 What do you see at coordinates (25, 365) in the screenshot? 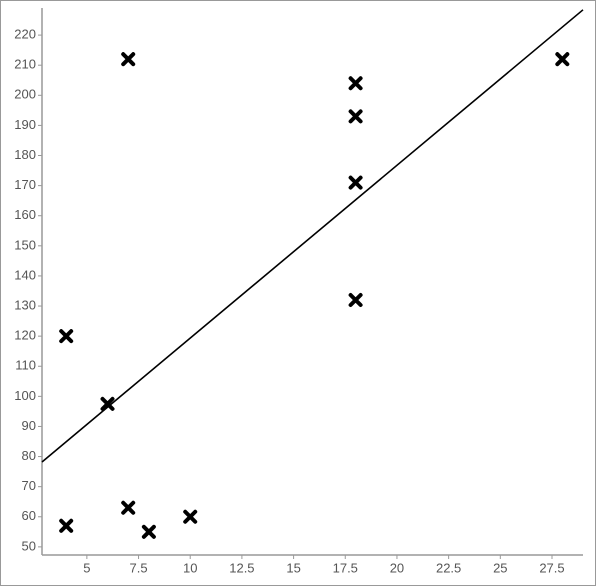
I see `y-tick-label: 110` at bounding box center [25, 365].